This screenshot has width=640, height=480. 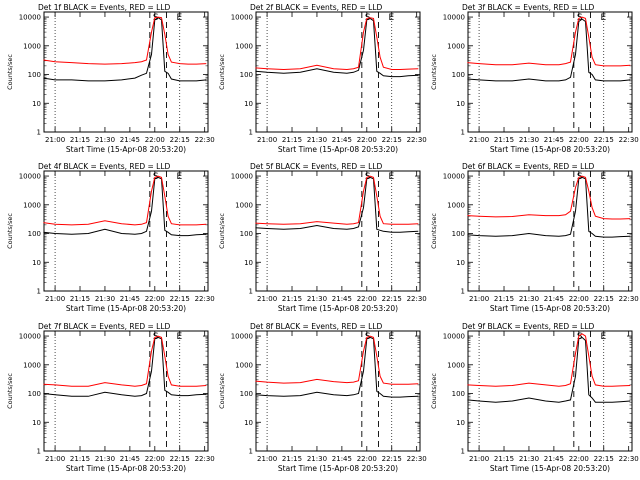 I want to click on panel-title: Det 2f BLACK = Events, RED = LLD, so click(x=316, y=7).